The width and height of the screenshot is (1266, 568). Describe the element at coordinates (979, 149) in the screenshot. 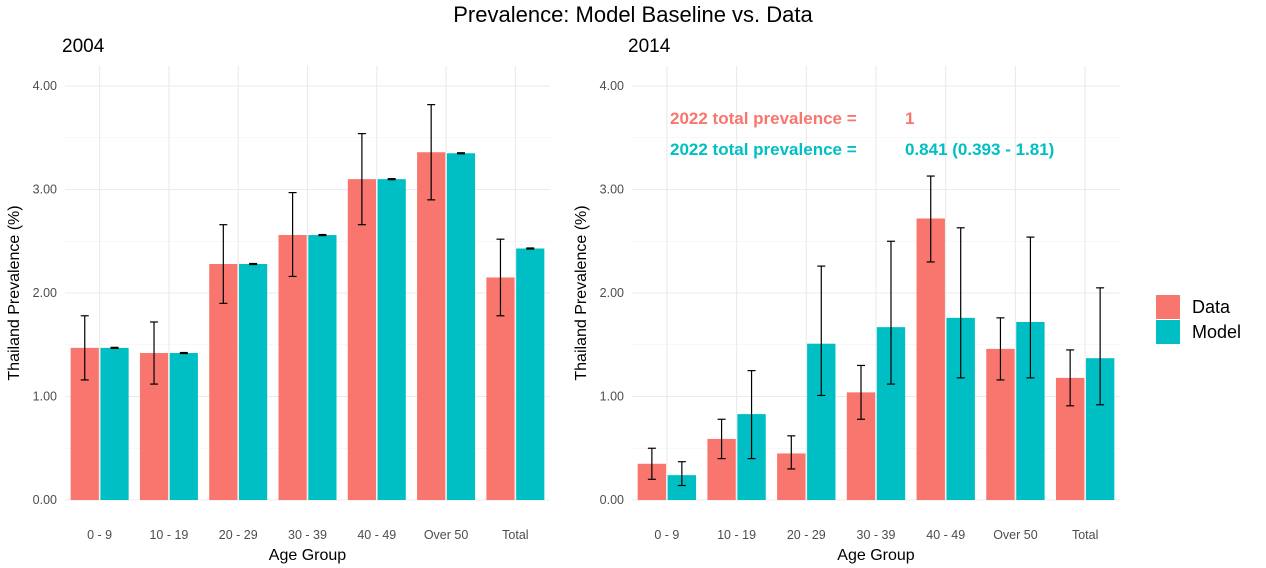

I see `annotation-value: 0.841 (0.393 - 1.81)` at that location.